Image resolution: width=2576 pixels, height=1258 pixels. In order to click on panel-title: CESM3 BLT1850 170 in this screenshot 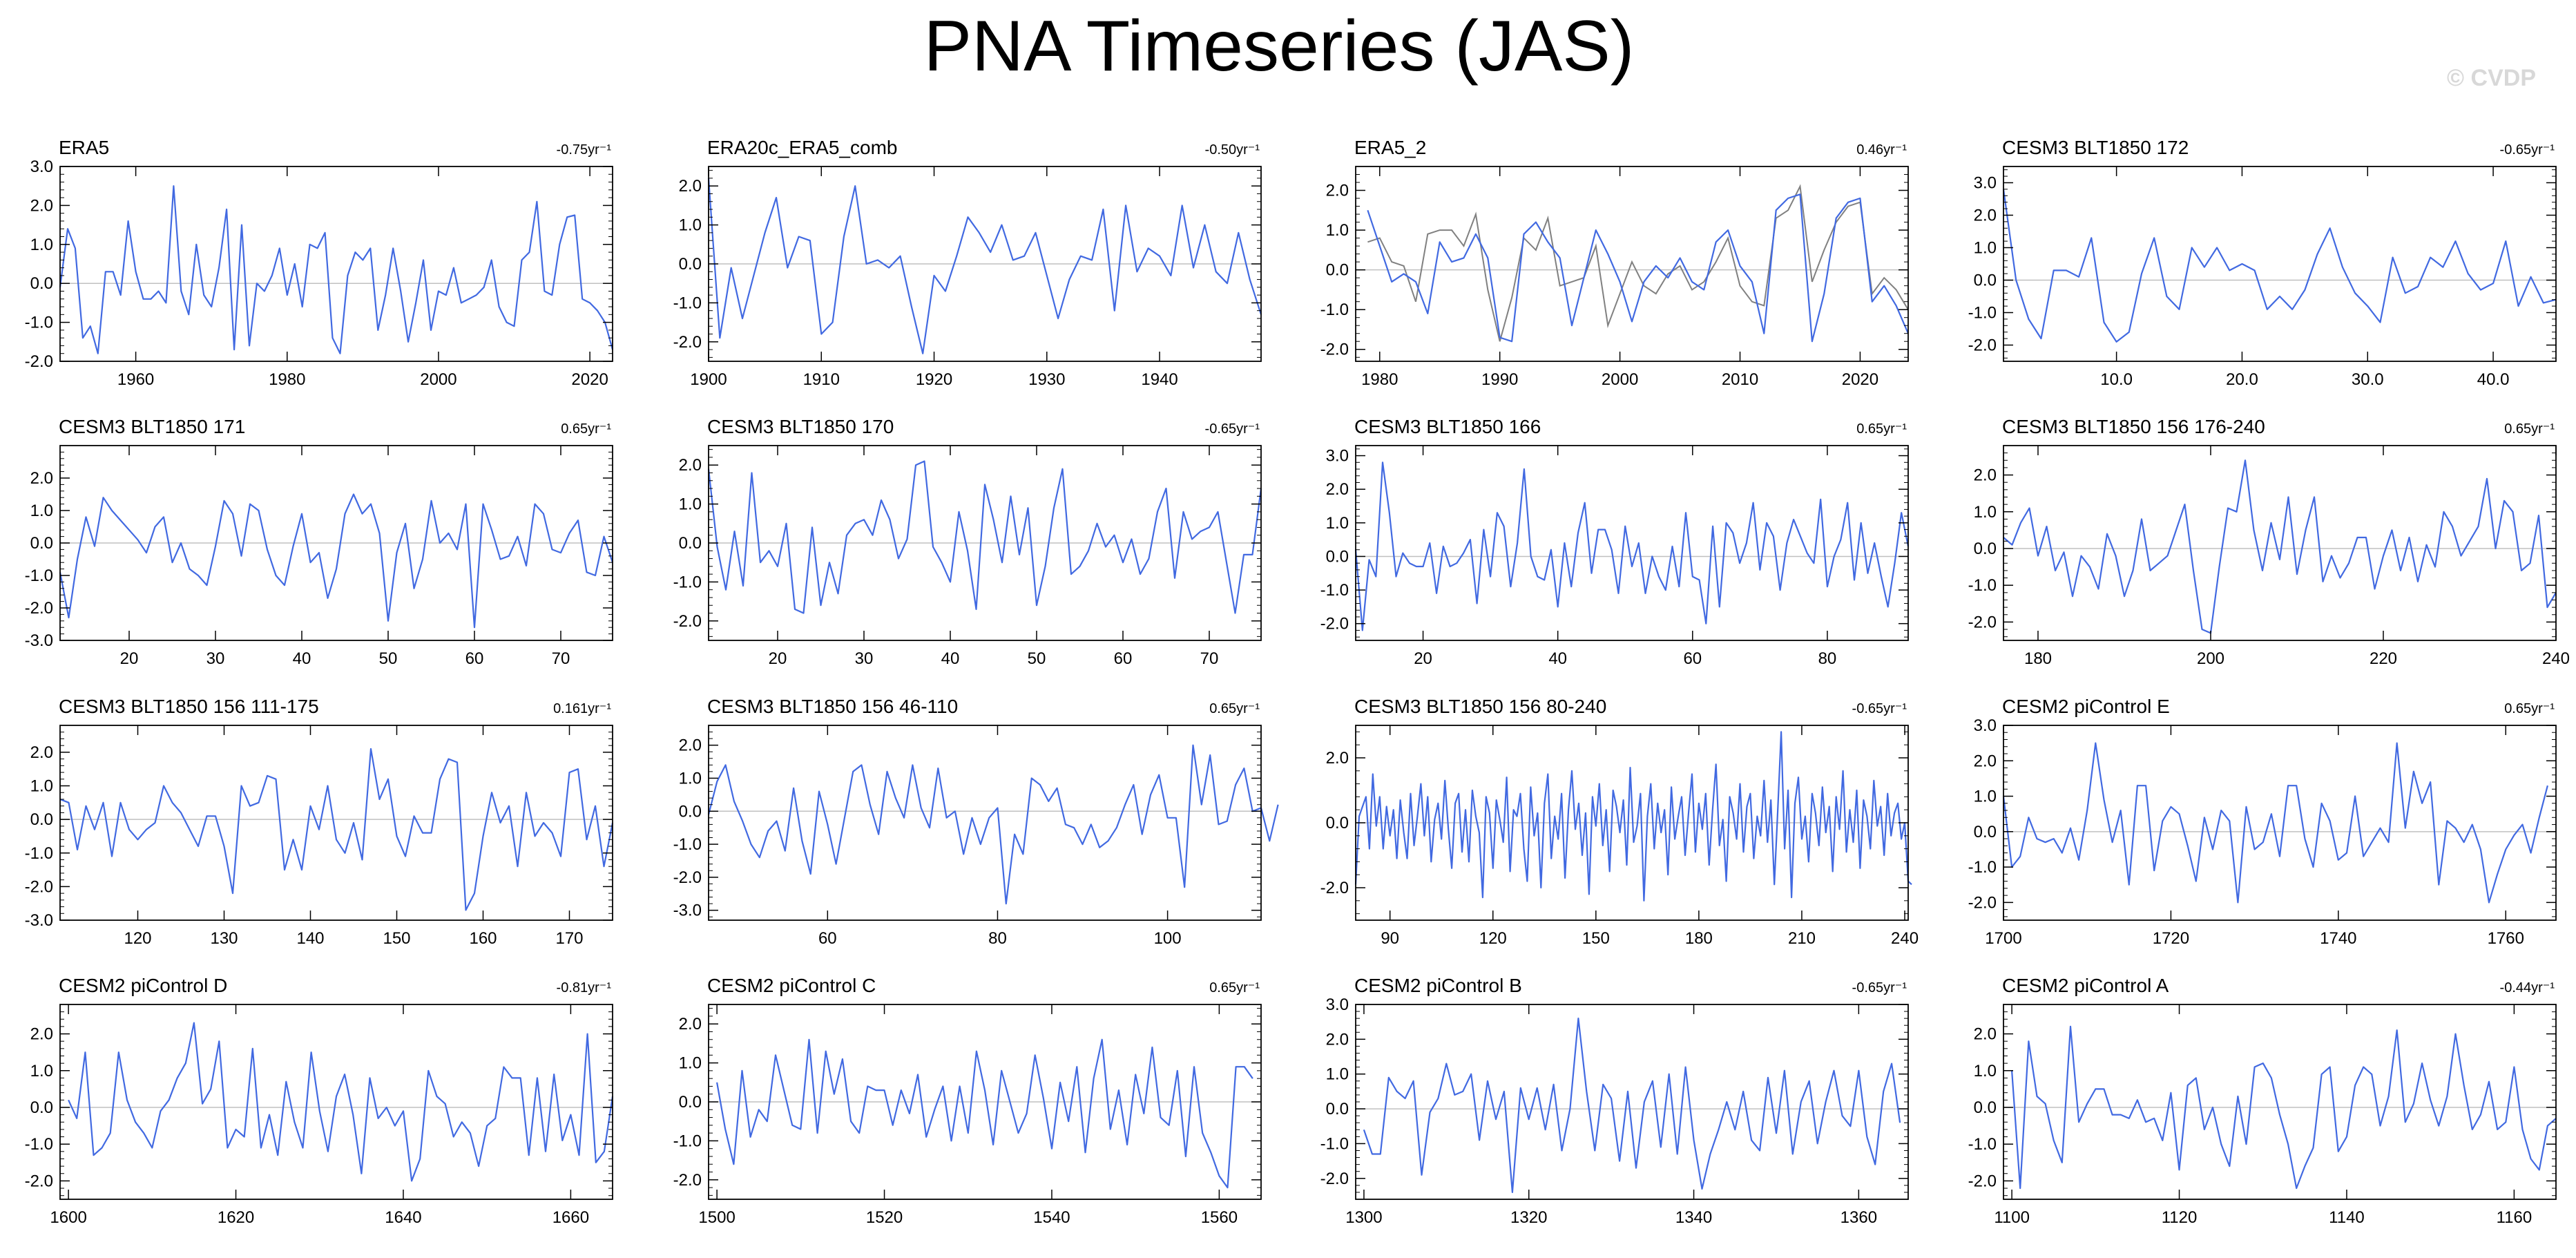, I will do `click(800, 426)`.